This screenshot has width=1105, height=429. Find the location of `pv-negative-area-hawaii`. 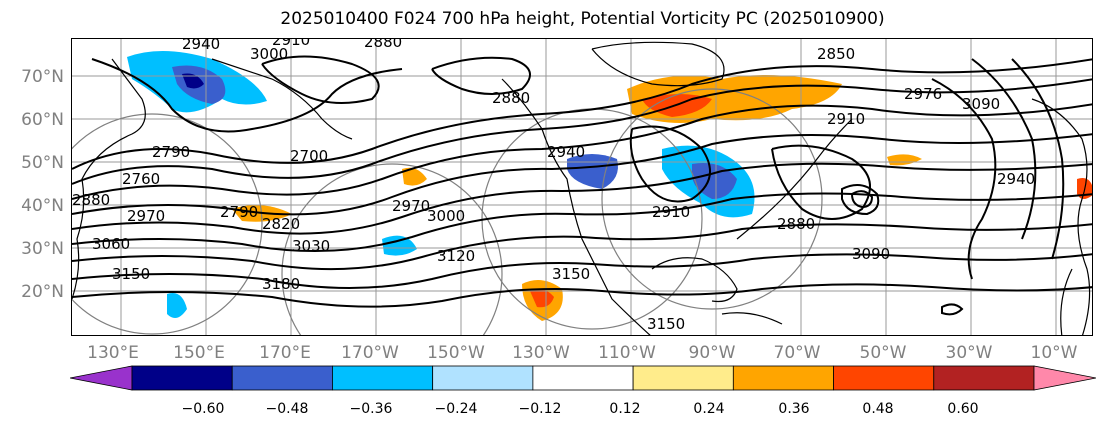

pv-negative-area-hawaii is located at coordinates (177, 305).